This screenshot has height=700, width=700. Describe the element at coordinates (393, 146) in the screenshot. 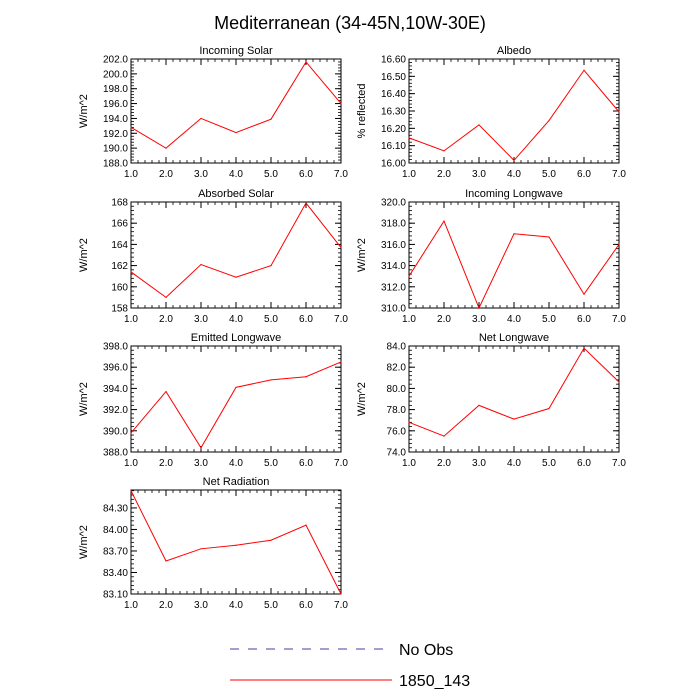

I see `y-tick-label: 16.10` at that location.